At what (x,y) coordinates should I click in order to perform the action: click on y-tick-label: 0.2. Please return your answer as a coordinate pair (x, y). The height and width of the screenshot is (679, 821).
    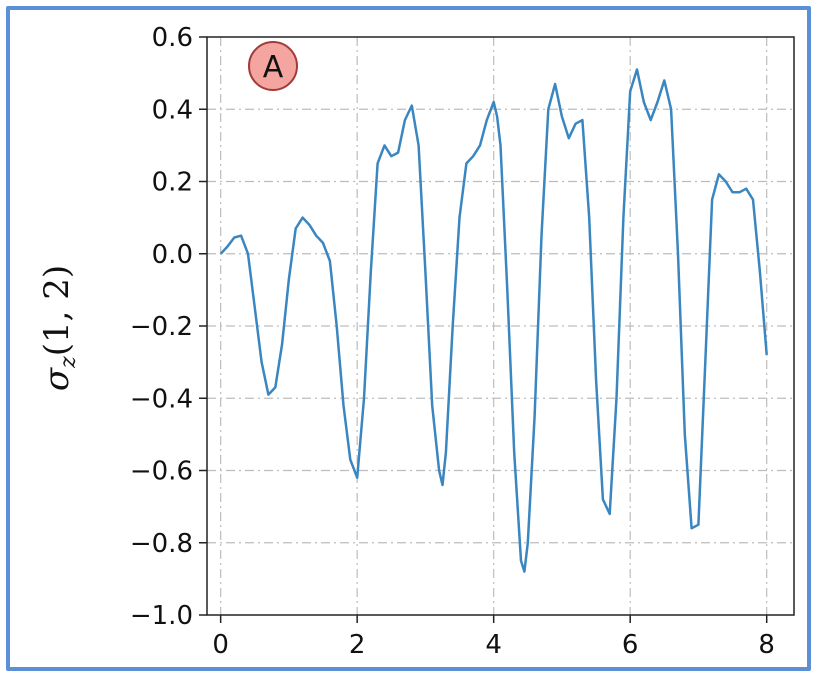
    Looking at the image, I should click on (172, 183).